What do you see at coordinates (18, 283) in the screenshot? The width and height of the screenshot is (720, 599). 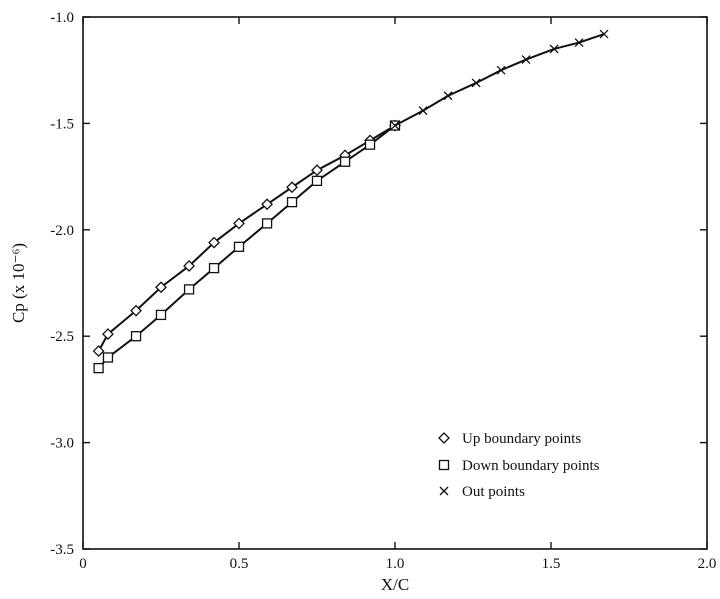 I see `y-axis-title: Cp (x 10⁻⁶)` at bounding box center [18, 283].